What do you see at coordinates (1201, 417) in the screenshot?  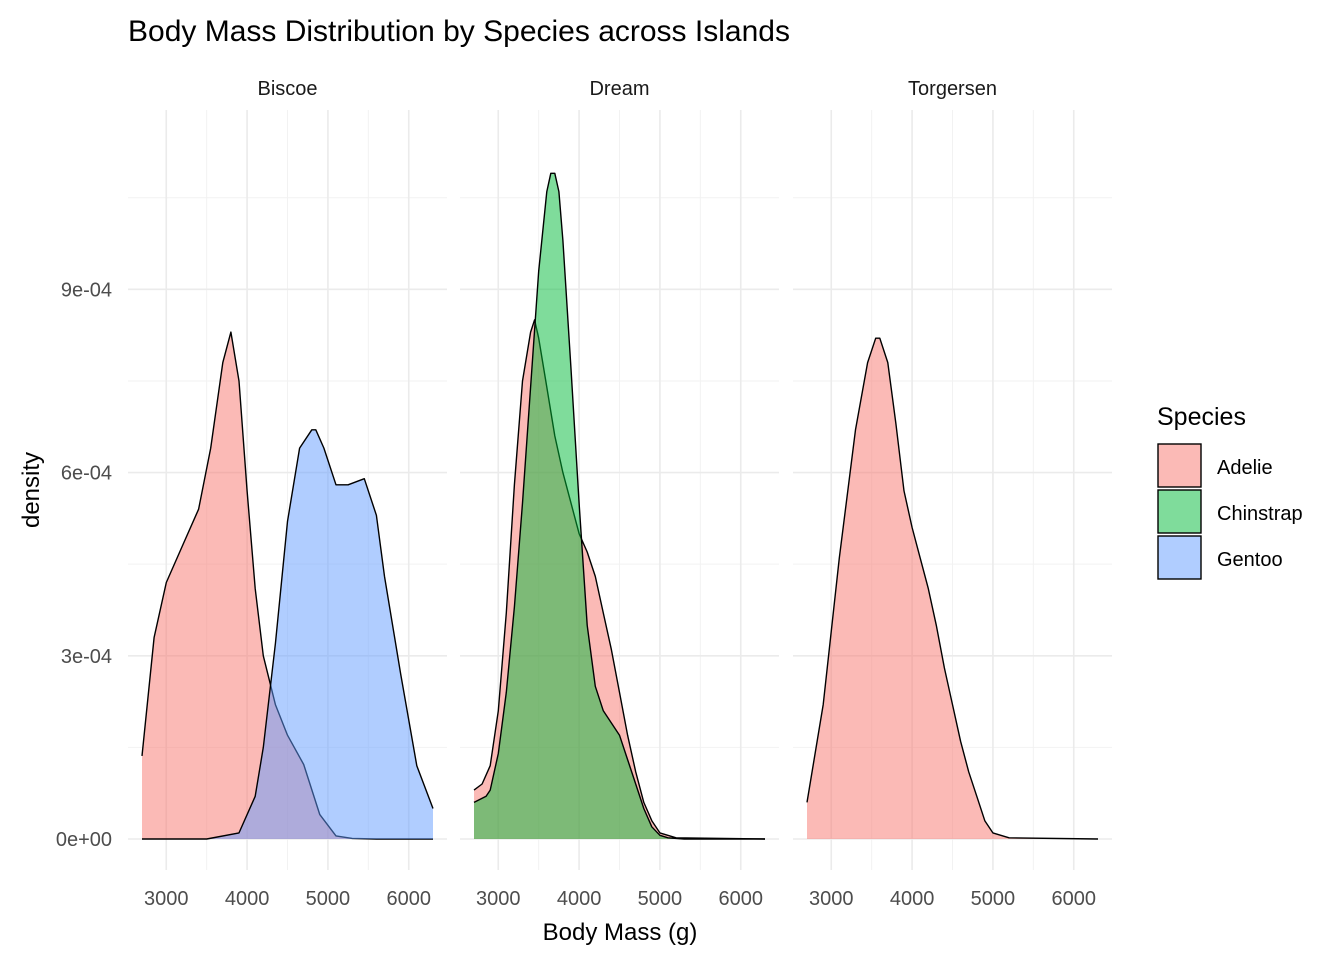 I see `legend-title: Species` at bounding box center [1201, 417].